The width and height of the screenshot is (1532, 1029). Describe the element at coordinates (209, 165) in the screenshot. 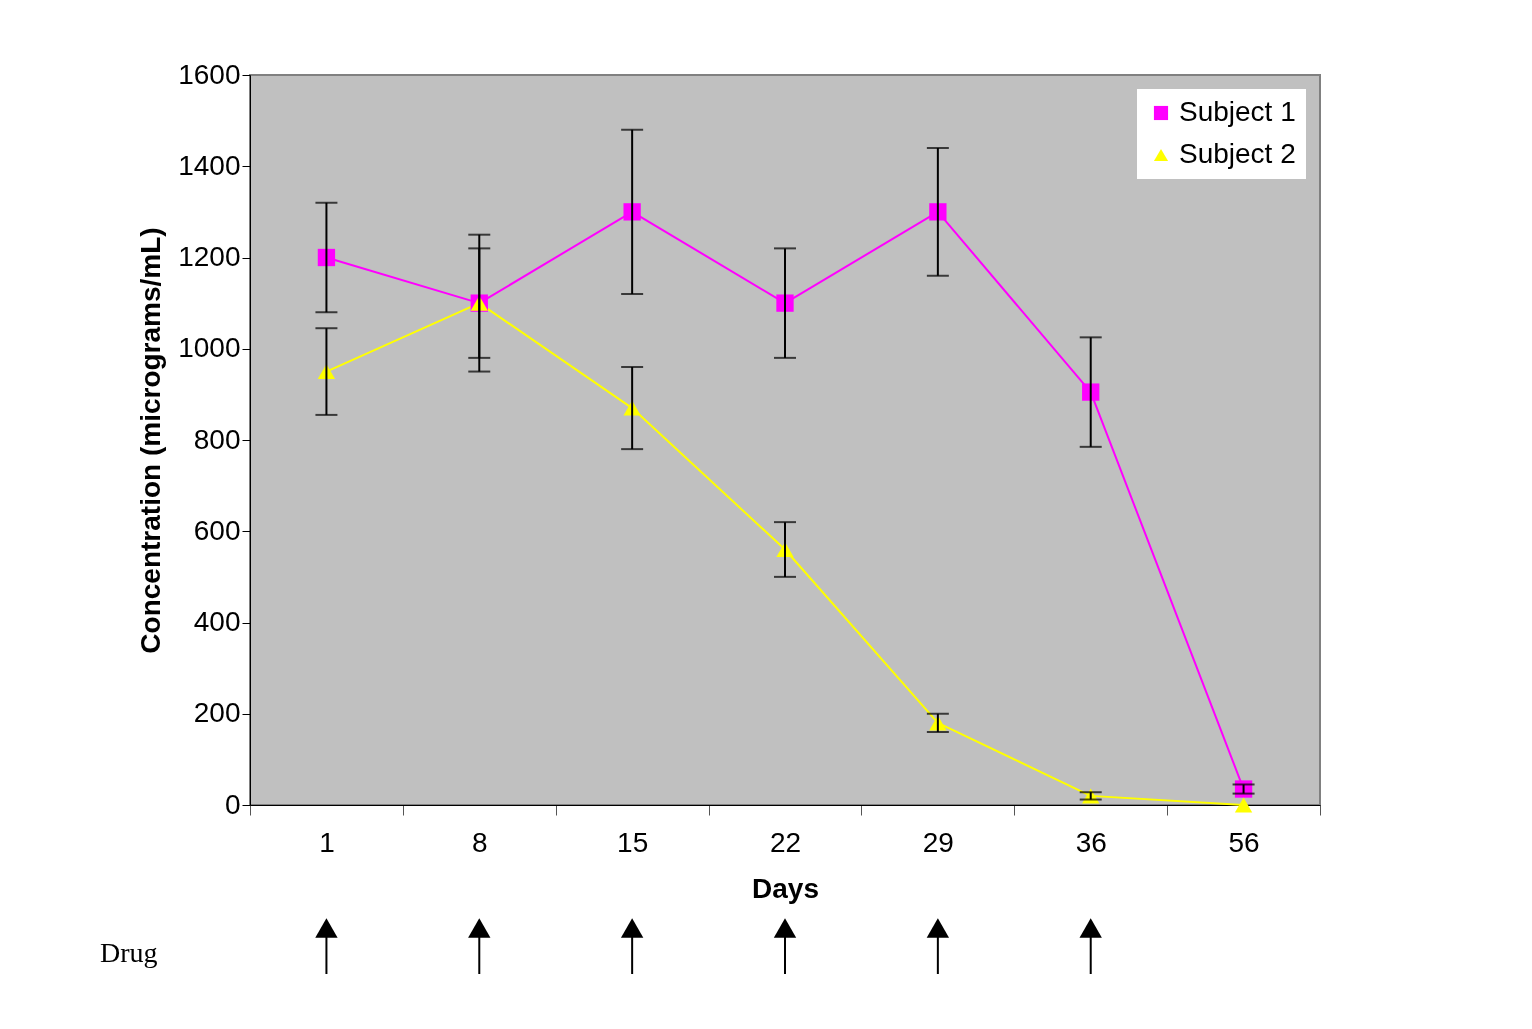

I see `y-tick-label: 1400` at that location.